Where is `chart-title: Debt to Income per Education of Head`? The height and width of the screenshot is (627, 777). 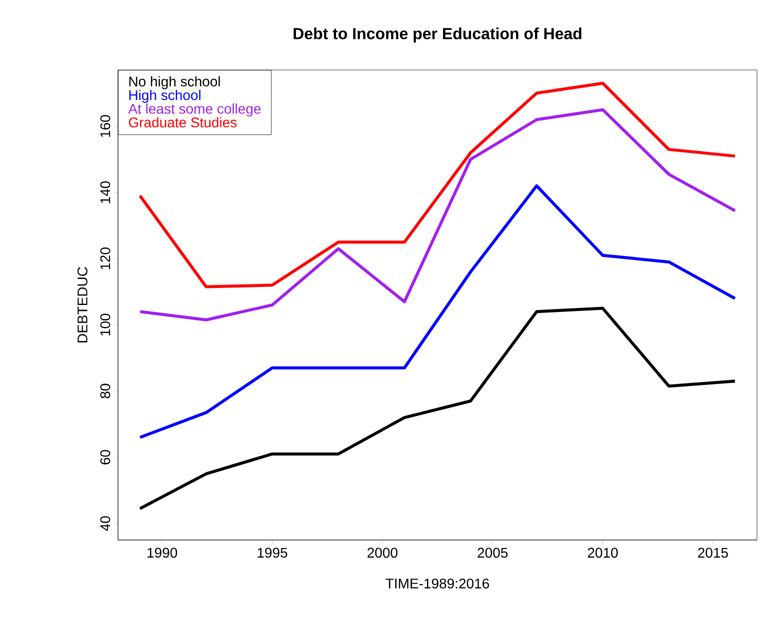
chart-title: Debt to Income per Education of Head is located at coordinates (438, 35).